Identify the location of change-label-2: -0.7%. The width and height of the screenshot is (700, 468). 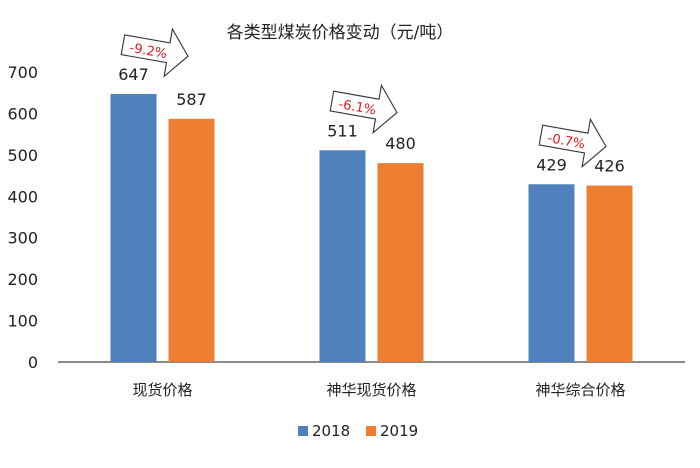
(566, 141).